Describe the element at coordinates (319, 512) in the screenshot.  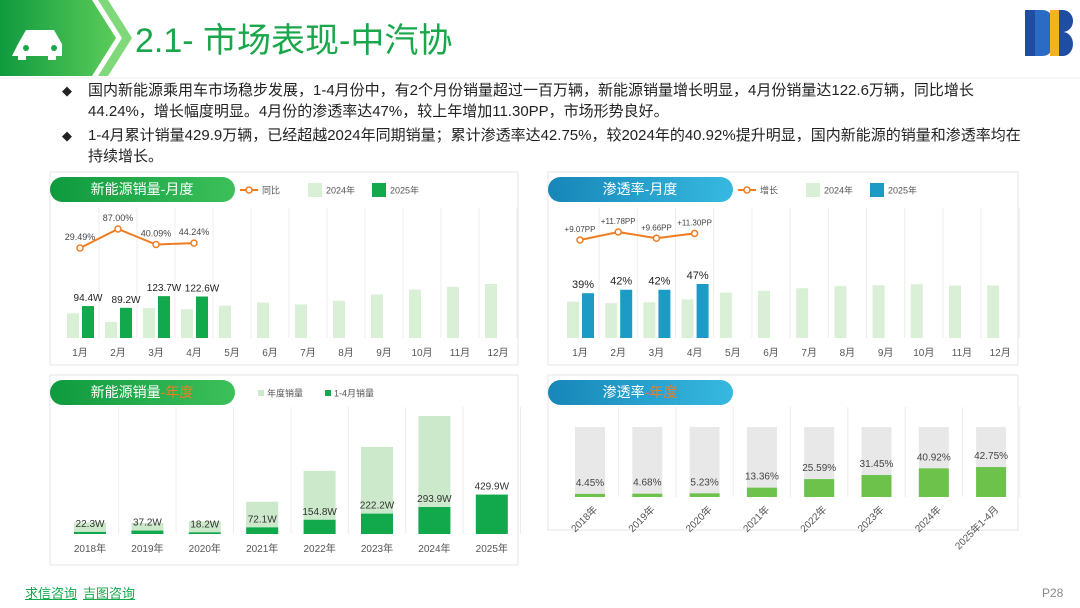
I see `data-label: 154.8W` at that location.